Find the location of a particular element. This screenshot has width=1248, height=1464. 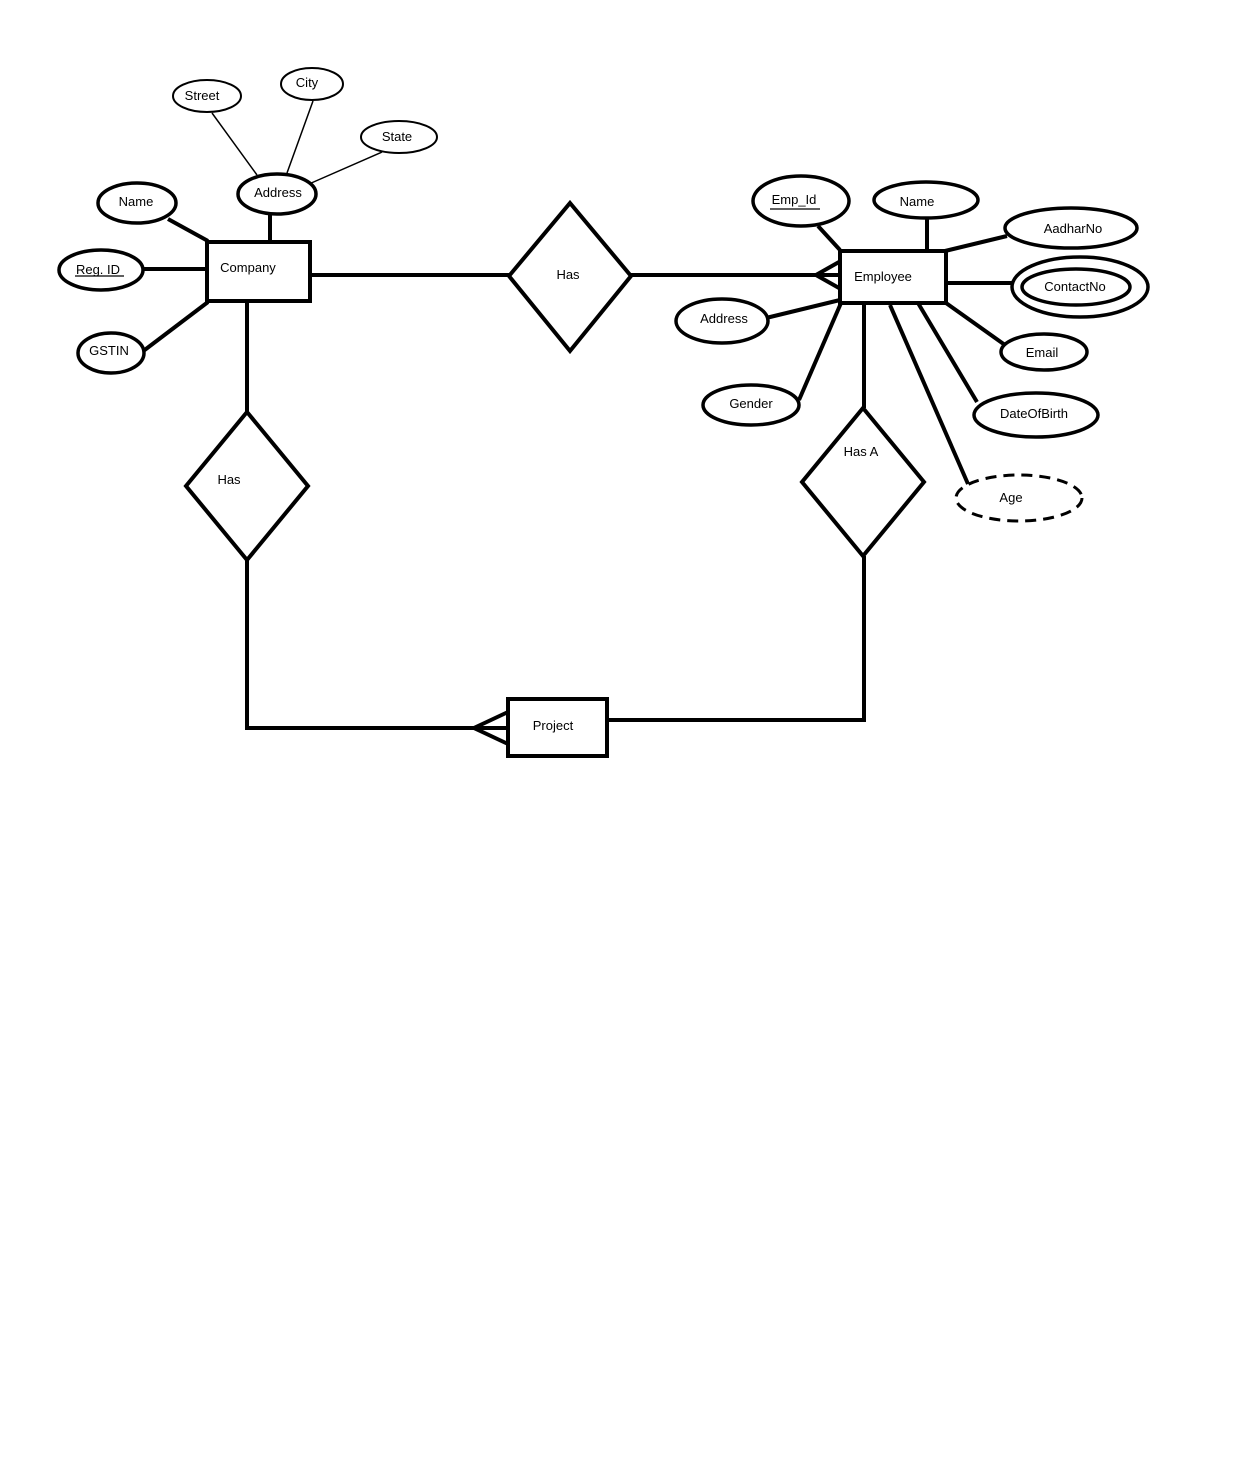

contact-no-label: ContactNo is located at coordinates (1074, 286).